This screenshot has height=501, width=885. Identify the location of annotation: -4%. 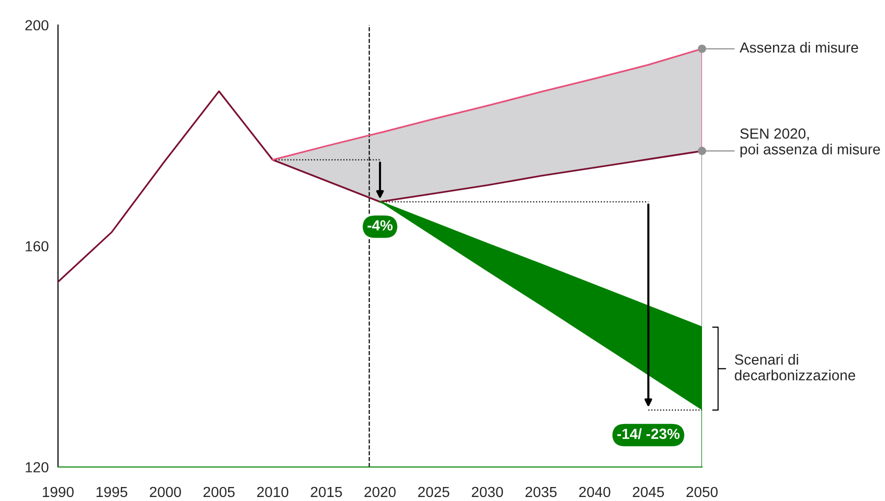
(380, 225).